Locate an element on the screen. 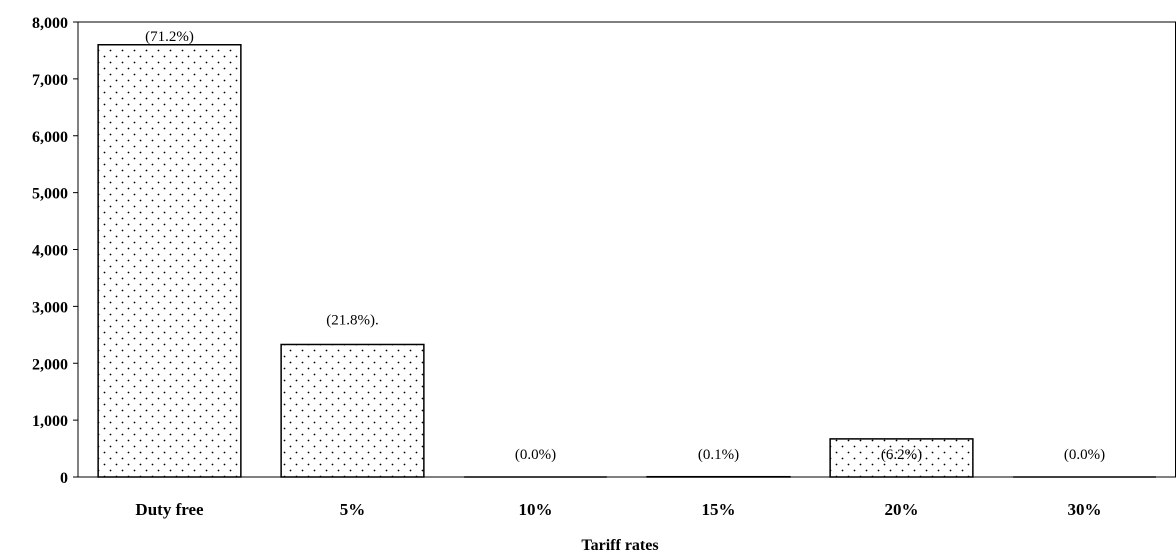  y-tick-label: 7,000 is located at coordinates (50, 80).